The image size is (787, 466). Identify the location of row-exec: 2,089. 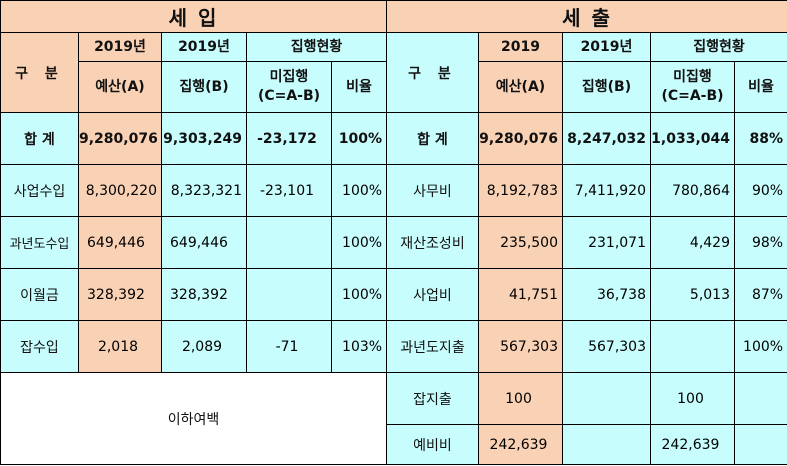
(204, 346).